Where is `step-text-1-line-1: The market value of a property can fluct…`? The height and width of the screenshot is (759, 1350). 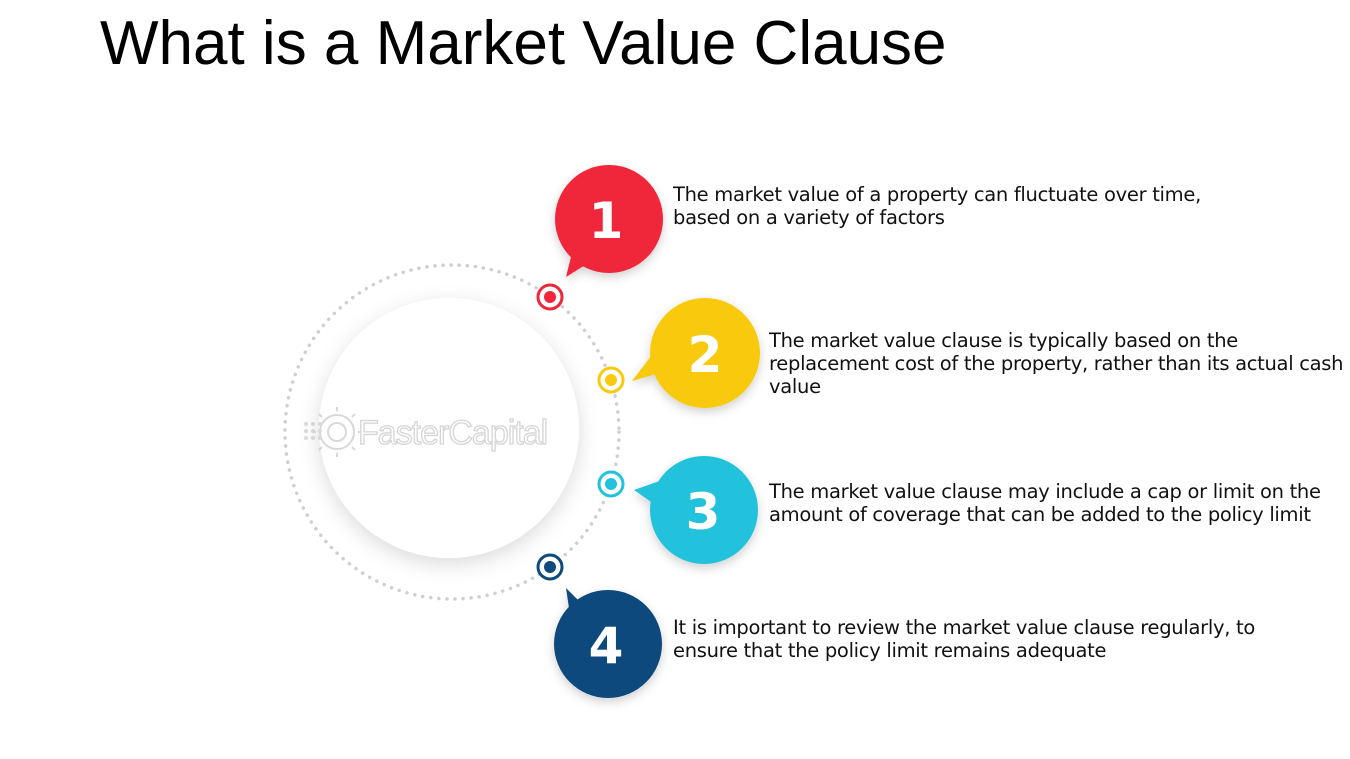
step-text-1-line-1: The market value of a property can fluct… is located at coordinates (937, 194).